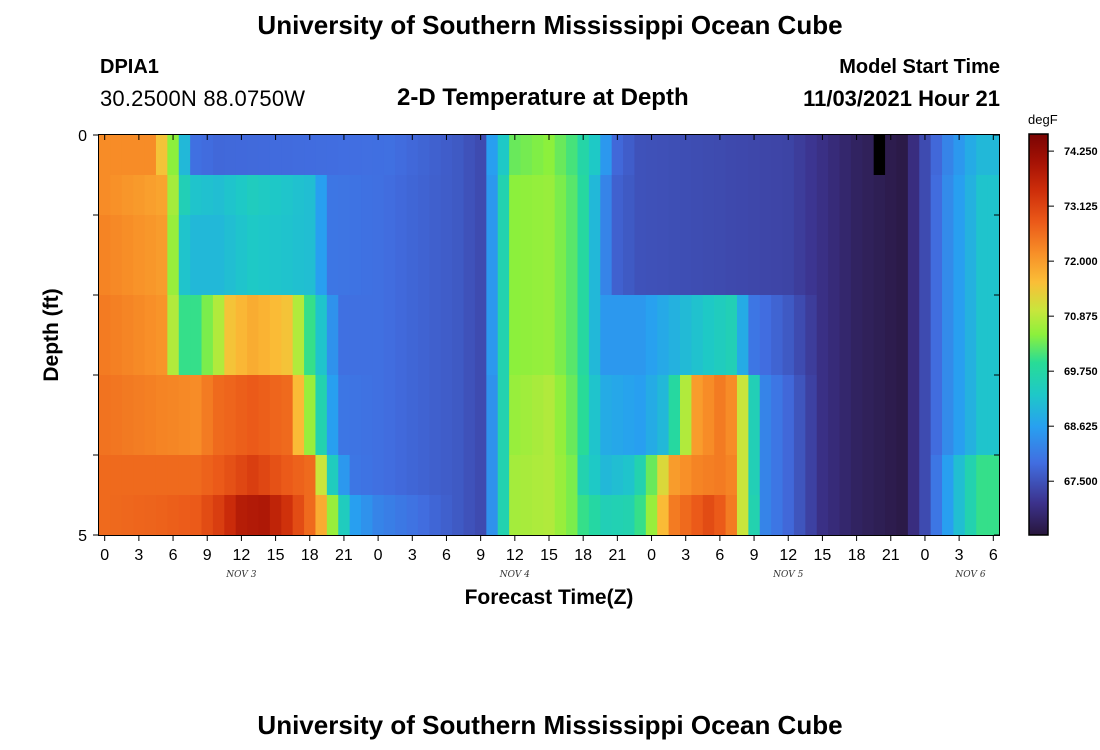 The height and width of the screenshot is (750, 1100). What do you see at coordinates (242, 555) in the screenshot?
I see `x-tick-label: 12` at bounding box center [242, 555].